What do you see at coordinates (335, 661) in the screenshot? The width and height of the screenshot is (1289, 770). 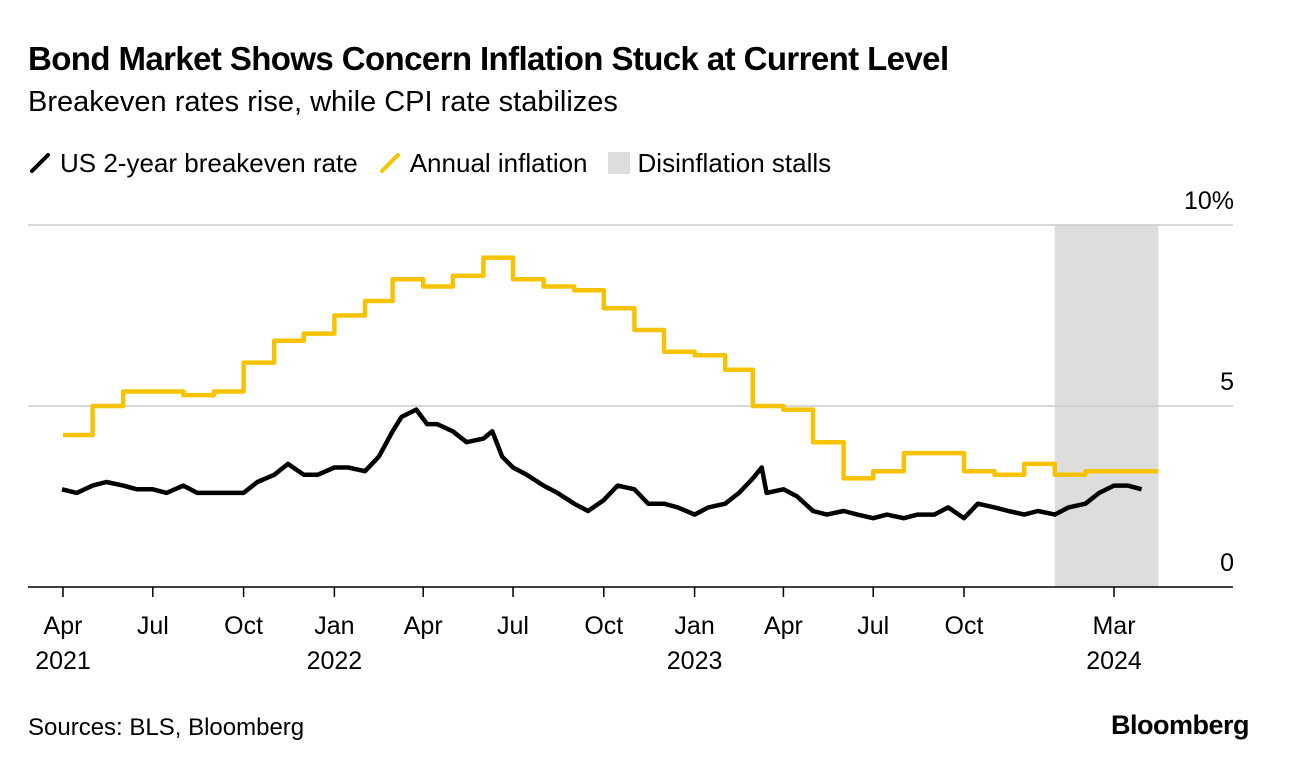 I see `x-tick-year-label: 2022` at bounding box center [335, 661].